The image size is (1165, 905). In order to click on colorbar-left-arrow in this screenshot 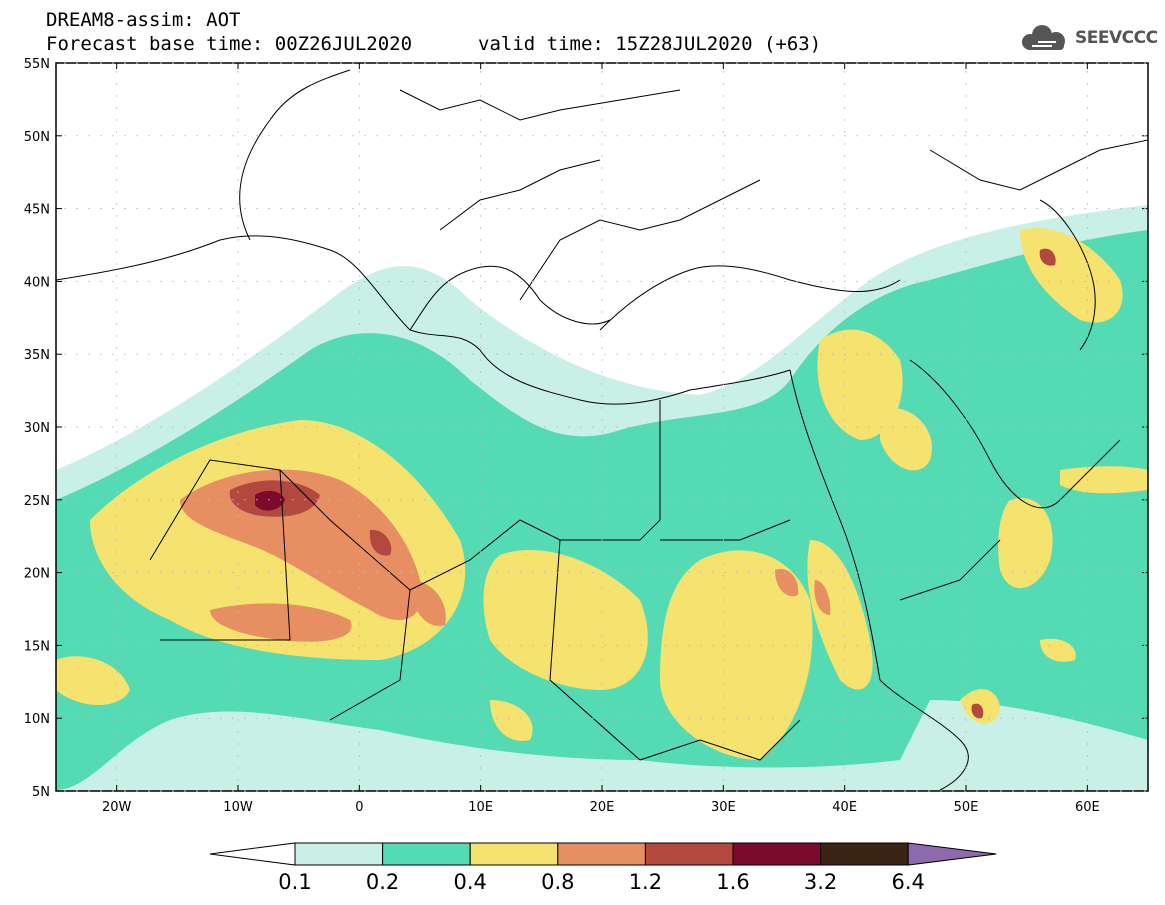, I will do `click(252, 854)`.